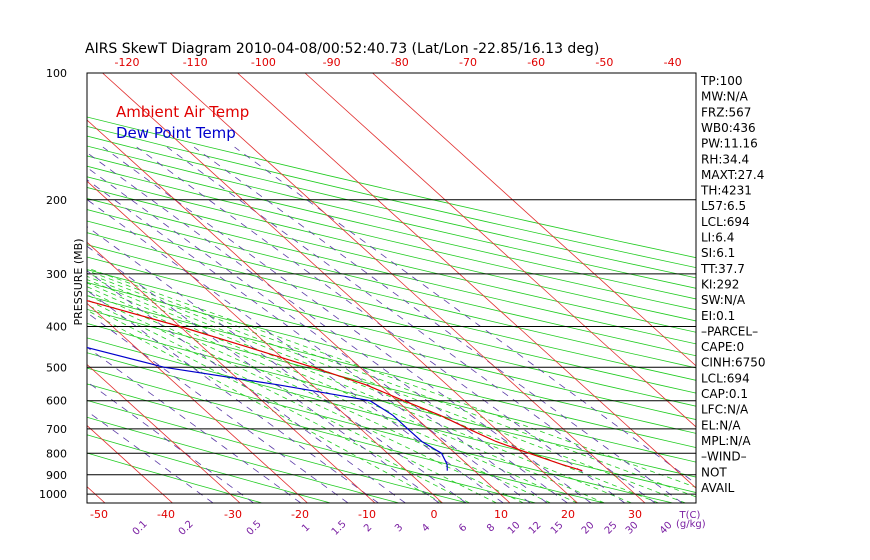 The width and height of the screenshot is (870, 560). Describe the element at coordinates (729, 331) in the screenshot. I see `index-item-16: –PARCEL–` at that location.